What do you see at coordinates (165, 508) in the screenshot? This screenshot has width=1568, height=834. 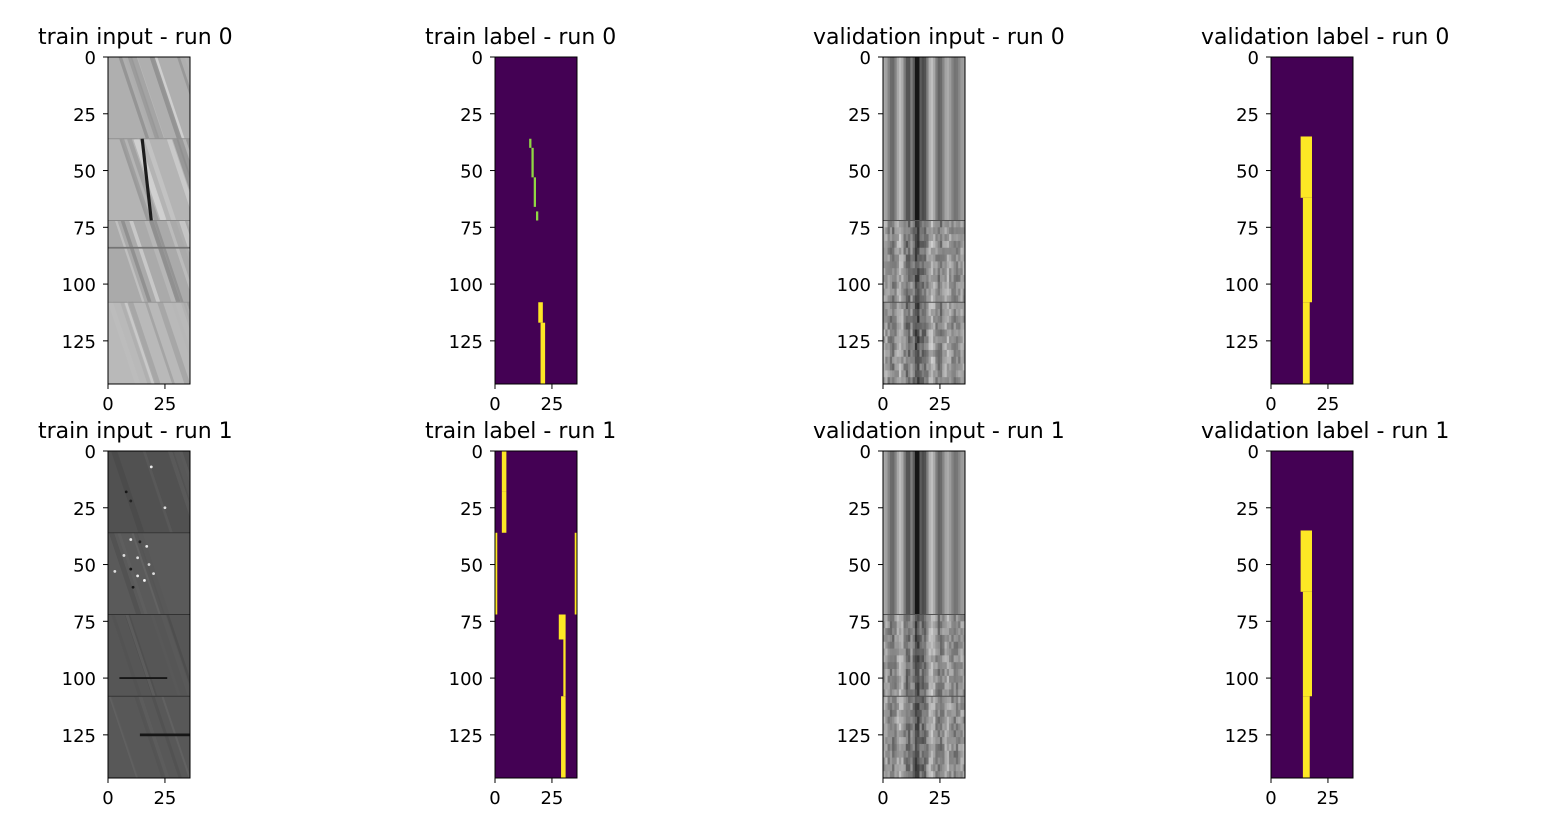 I see `image-dot` at bounding box center [165, 508].